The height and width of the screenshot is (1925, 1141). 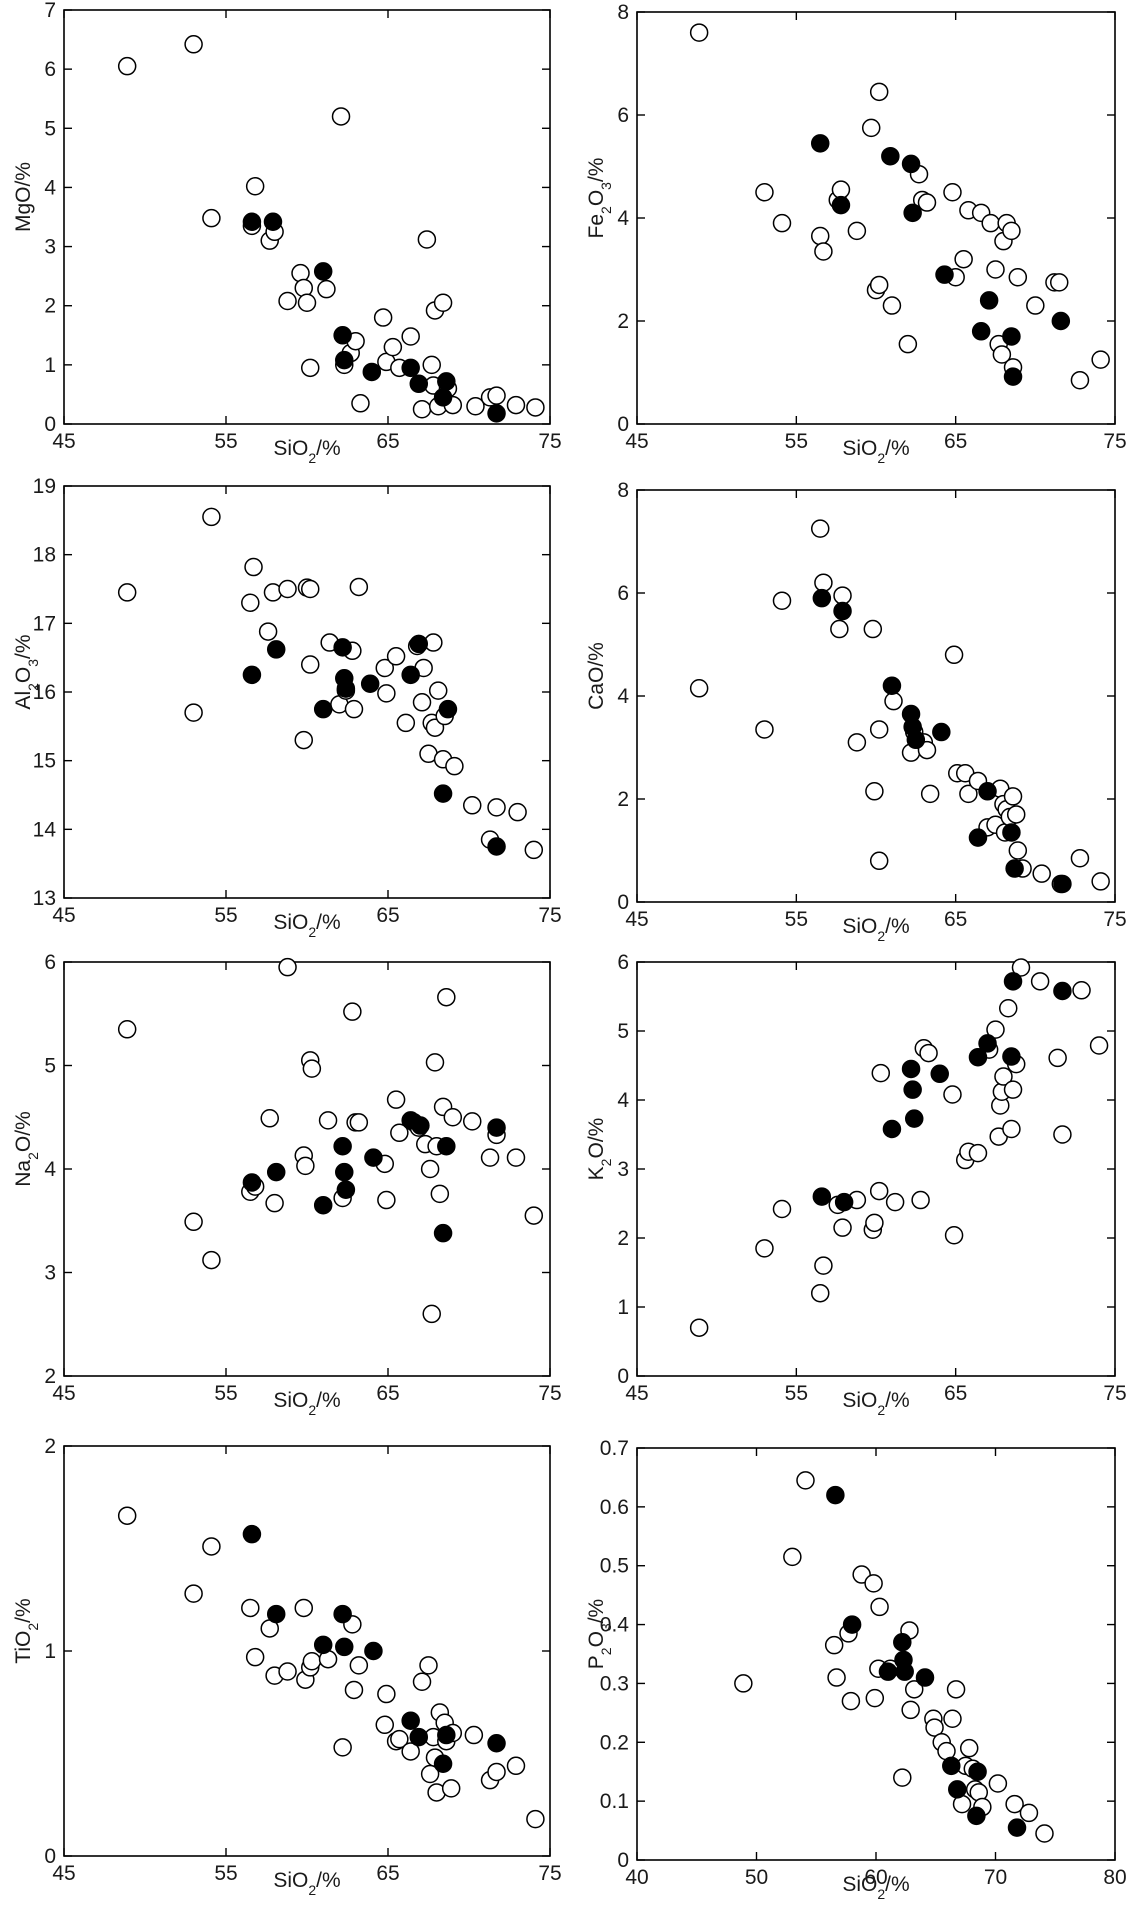 I want to click on series-filled, so click(x=940, y=260).